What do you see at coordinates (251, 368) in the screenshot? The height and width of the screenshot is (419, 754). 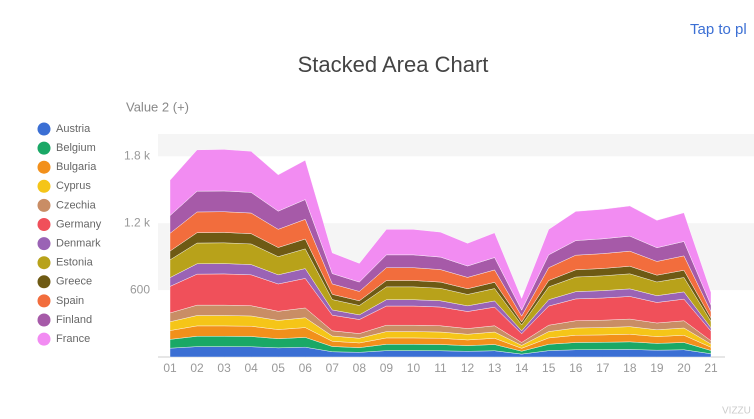 I see `x-tick-label: 04` at bounding box center [251, 368].